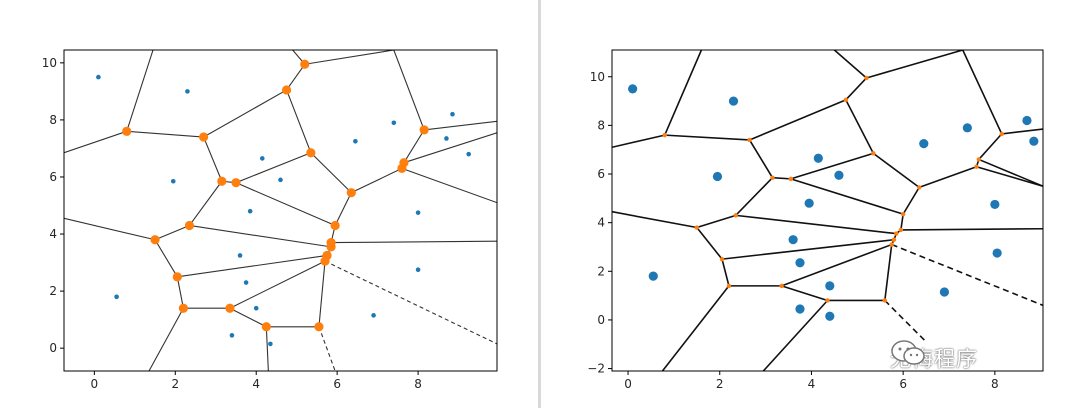 The image size is (1080, 408). I want to click on y-tick-label: 8, so click(601, 125).